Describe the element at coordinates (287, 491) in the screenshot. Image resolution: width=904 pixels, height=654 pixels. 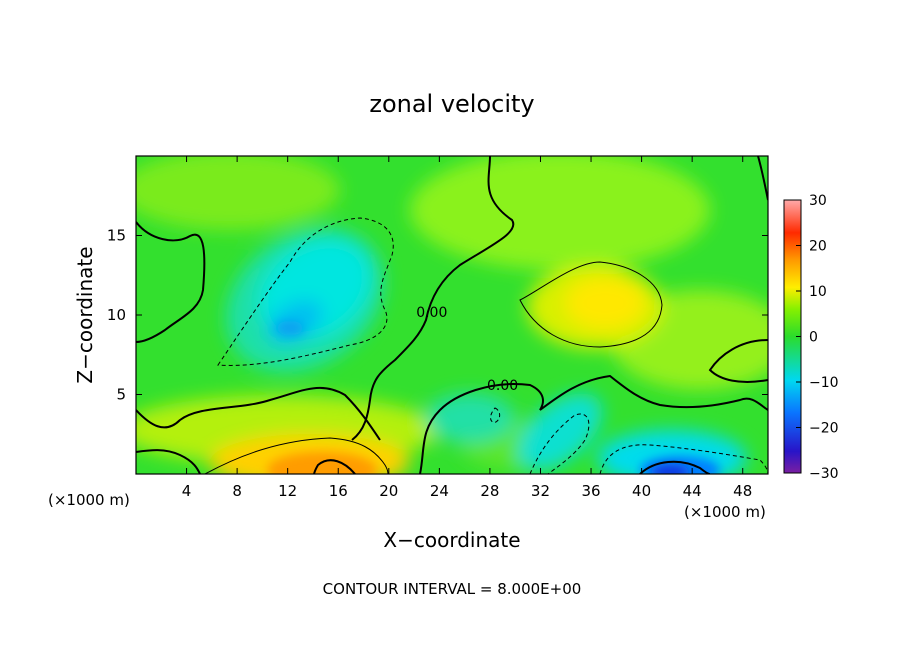
I see `x-tick-label: 12` at that location.